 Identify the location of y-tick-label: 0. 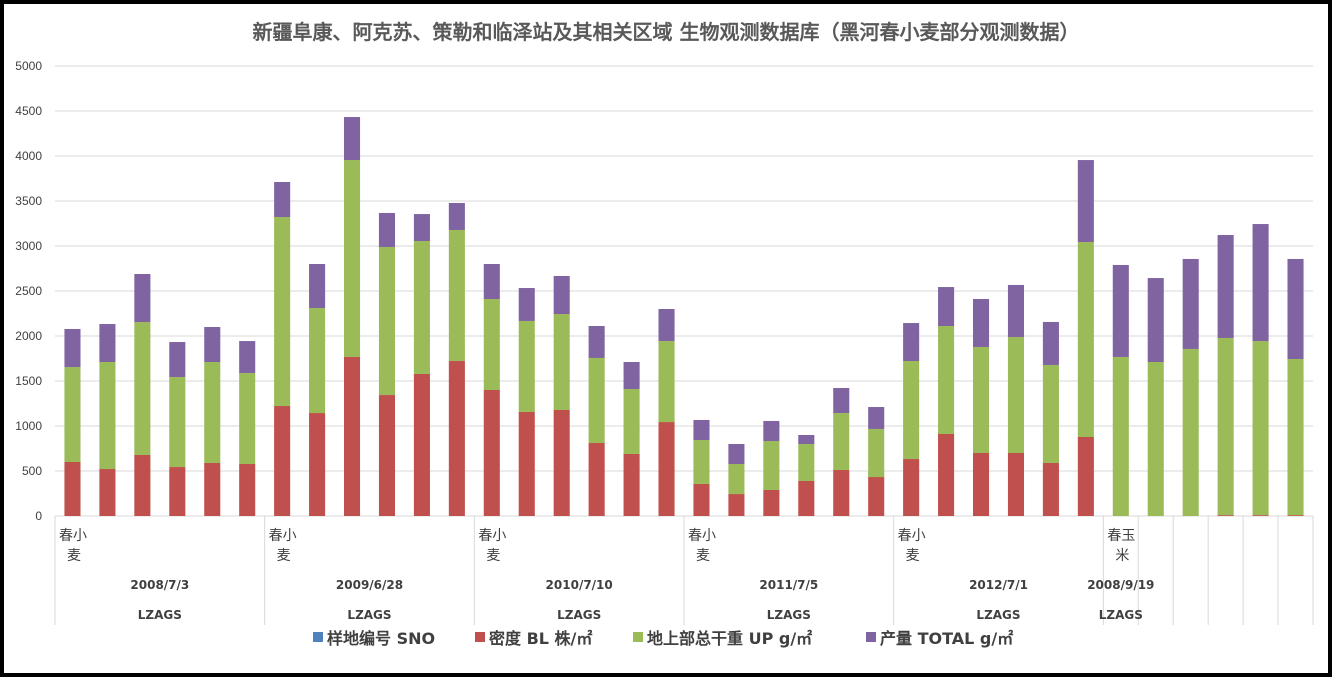
(38, 516).